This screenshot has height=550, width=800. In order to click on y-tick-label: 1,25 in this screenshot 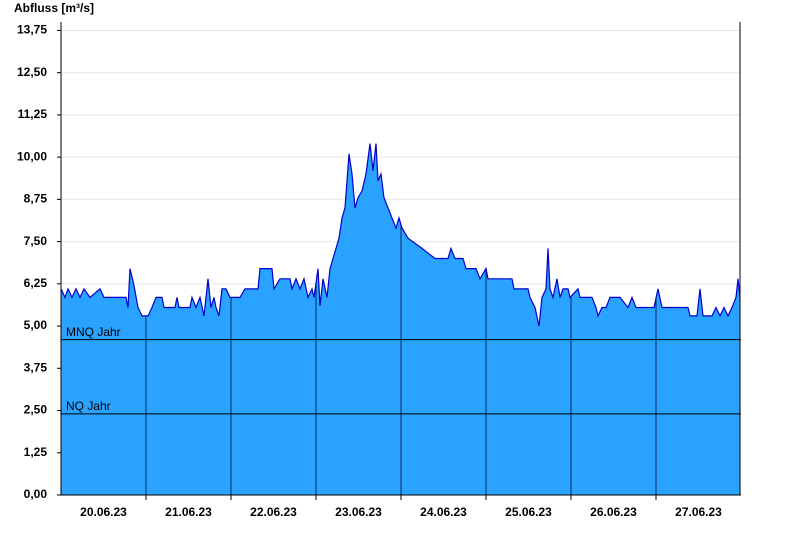, I will do `click(36, 452)`.